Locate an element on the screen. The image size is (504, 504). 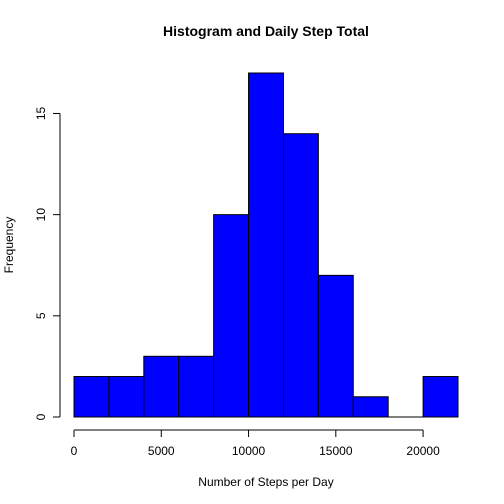
y-tick-label: 15 is located at coordinates (41, 113).